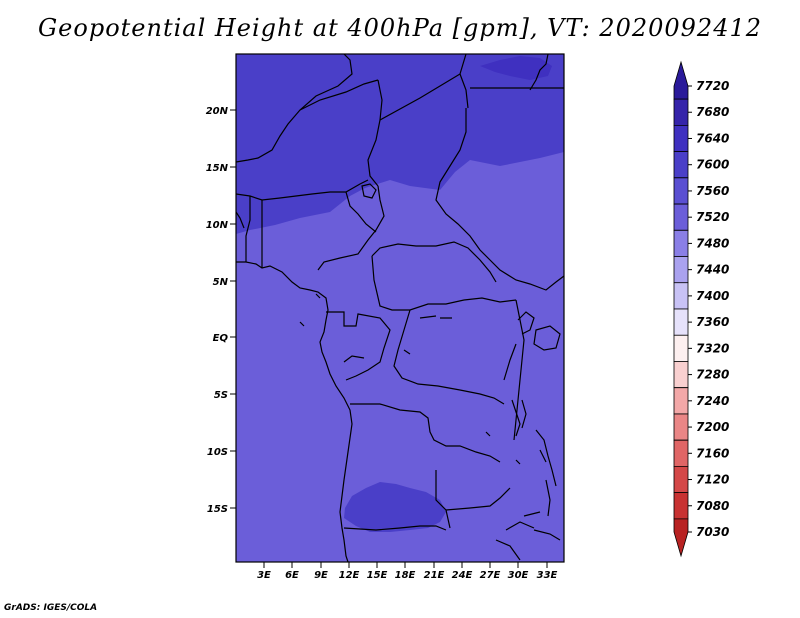  Describe the element at coordinates (434, 575) in the screenshot. I see `lon-label: 21E` at that location.